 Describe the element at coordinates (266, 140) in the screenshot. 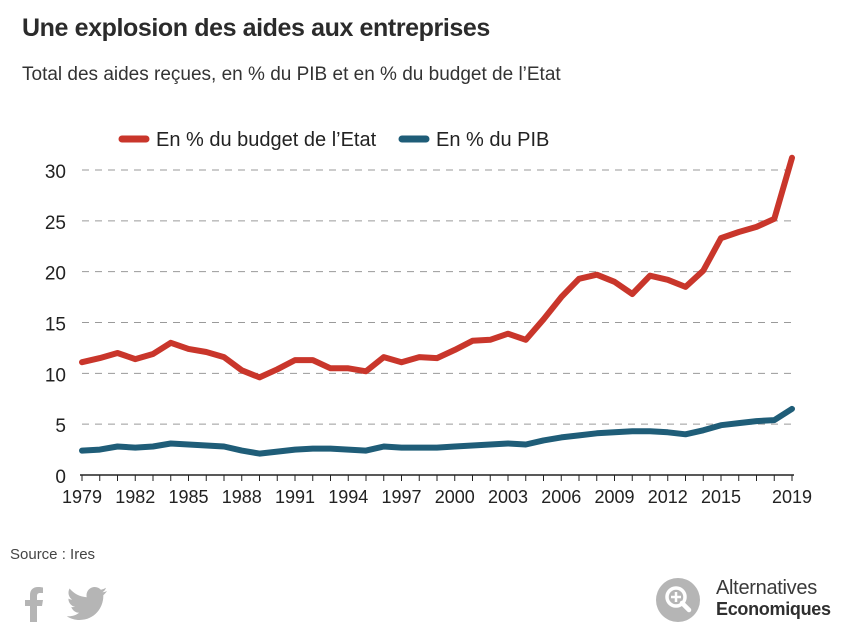

I see `legend-label-budget: En % du budget de l’Etat` at that location.